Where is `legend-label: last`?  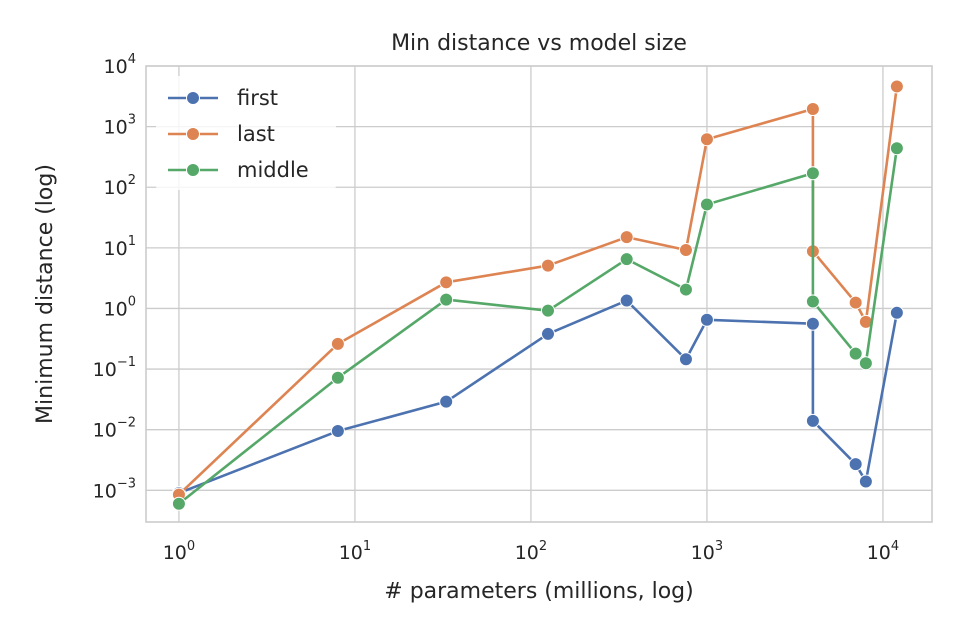 legend-label: last is located at coordinates (256, 134).